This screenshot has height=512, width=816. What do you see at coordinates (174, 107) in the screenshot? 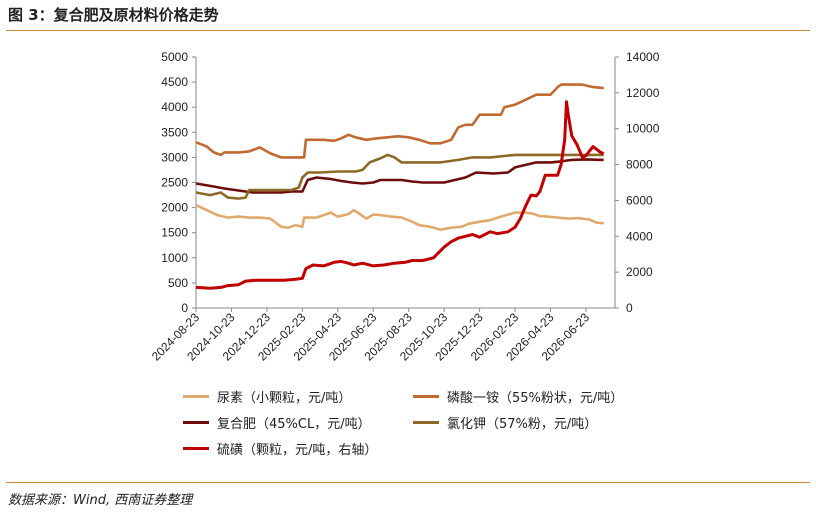
I see `left-tick-label: 4000` at bounding box center [174, 107].